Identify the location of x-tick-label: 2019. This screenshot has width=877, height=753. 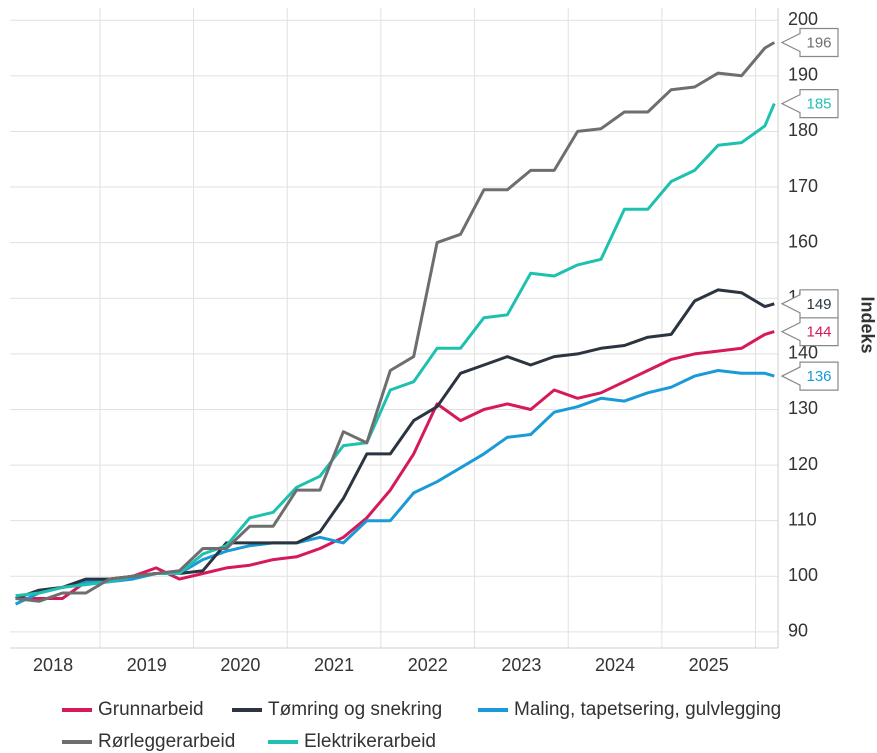
(147, 665).